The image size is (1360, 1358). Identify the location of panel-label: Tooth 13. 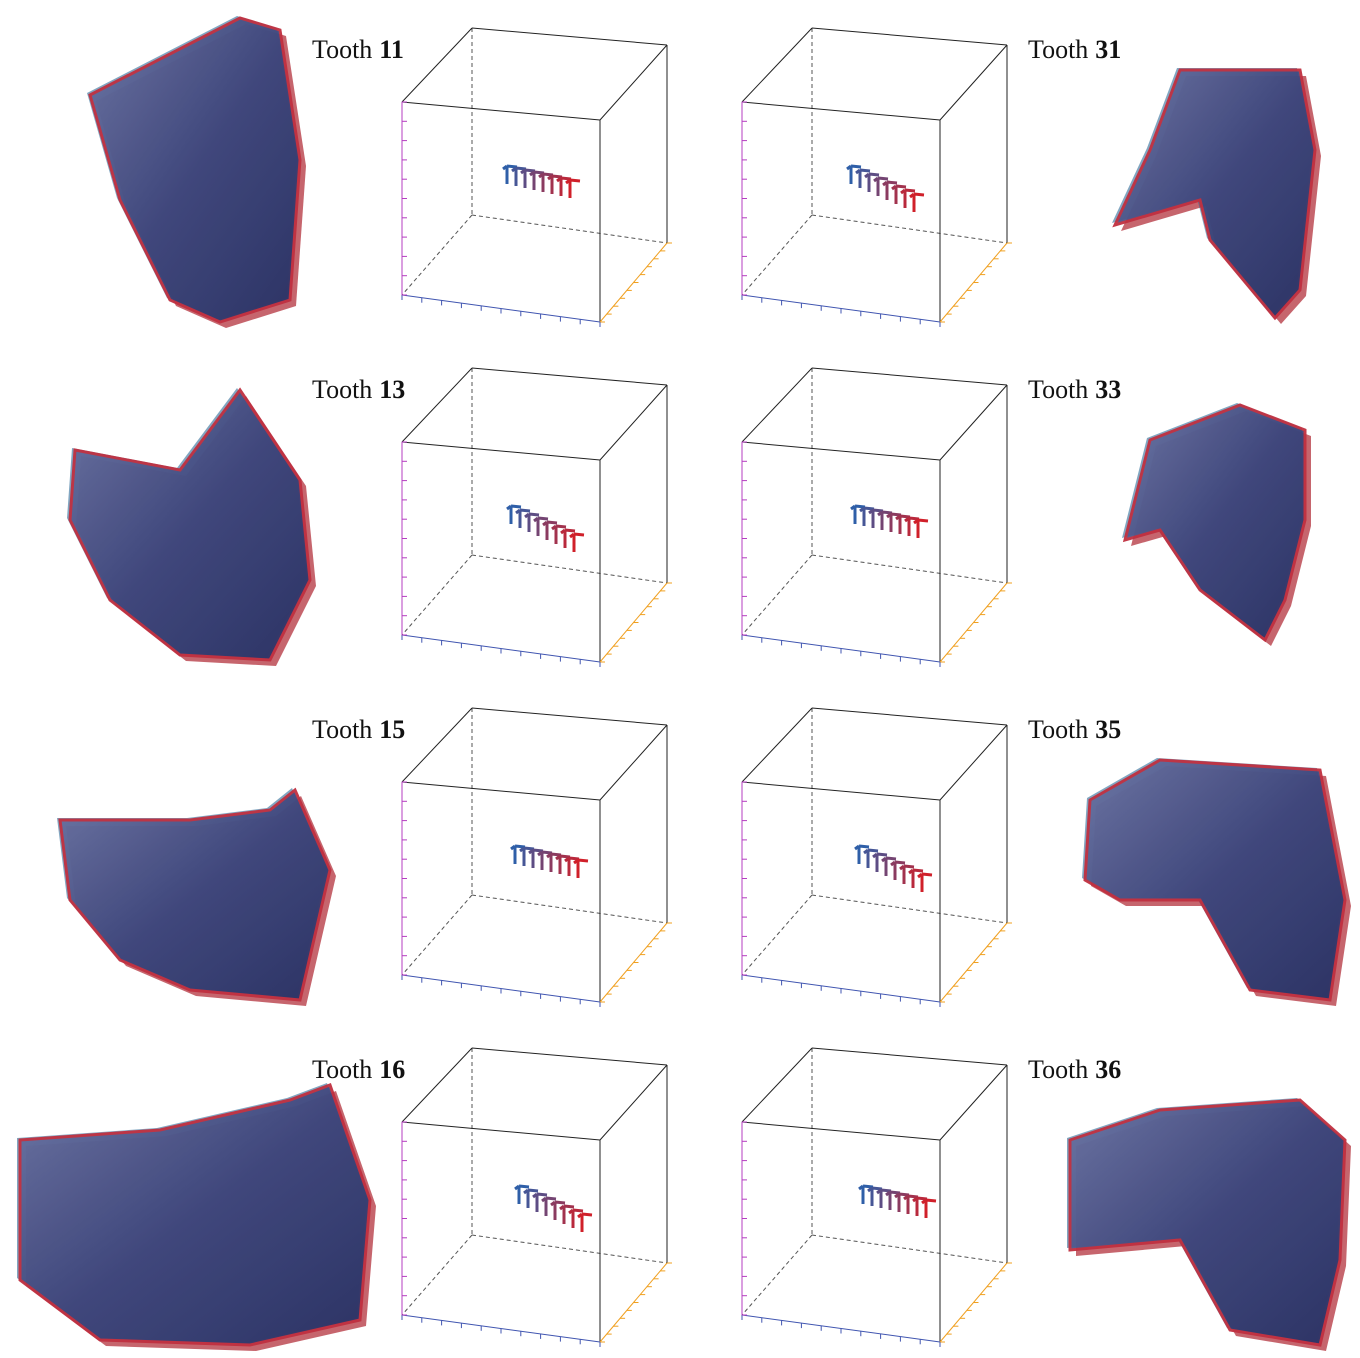
(358, 389).